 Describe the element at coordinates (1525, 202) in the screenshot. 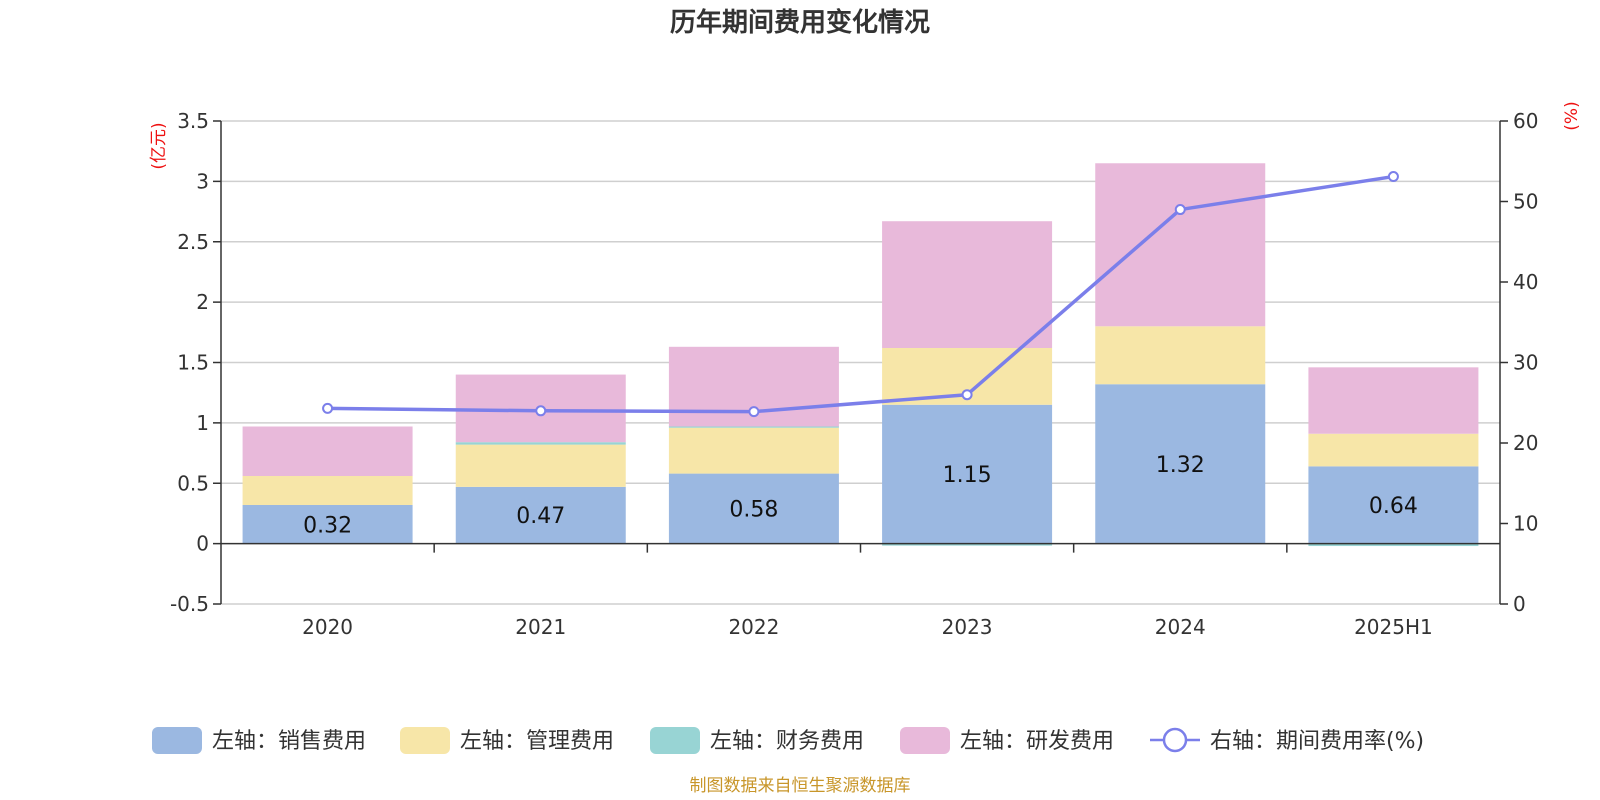

I see `right-tick-label: 50` at that location.